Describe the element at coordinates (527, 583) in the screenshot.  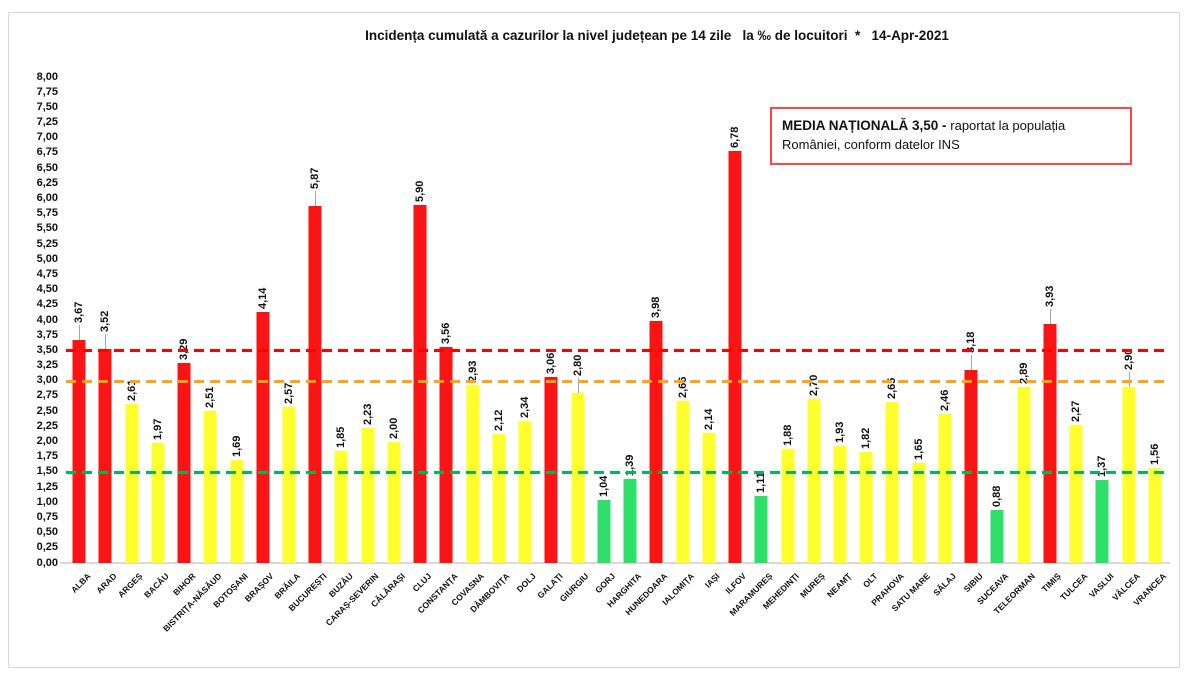
I see `x-axis-label-dolj: DOLJ` at that location.